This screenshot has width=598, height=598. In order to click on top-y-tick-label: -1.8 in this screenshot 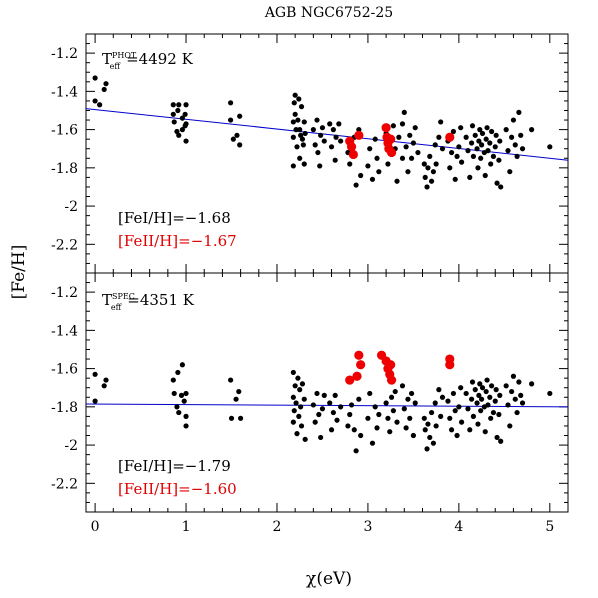, I will do `click(64, 169)`.